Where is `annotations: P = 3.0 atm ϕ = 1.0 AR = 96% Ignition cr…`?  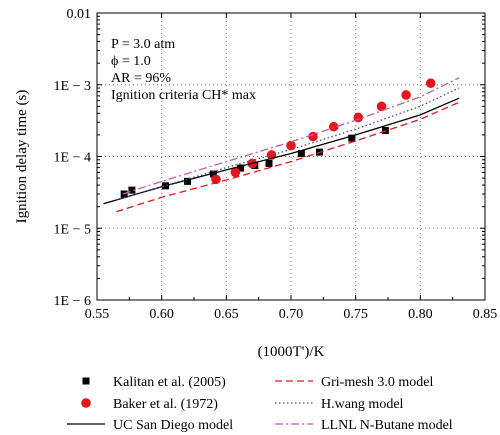
annotations: P = 3.0 atm ϕ = 1.0 AR = 96% Ignition cr… is located at coordinates (183, 70).